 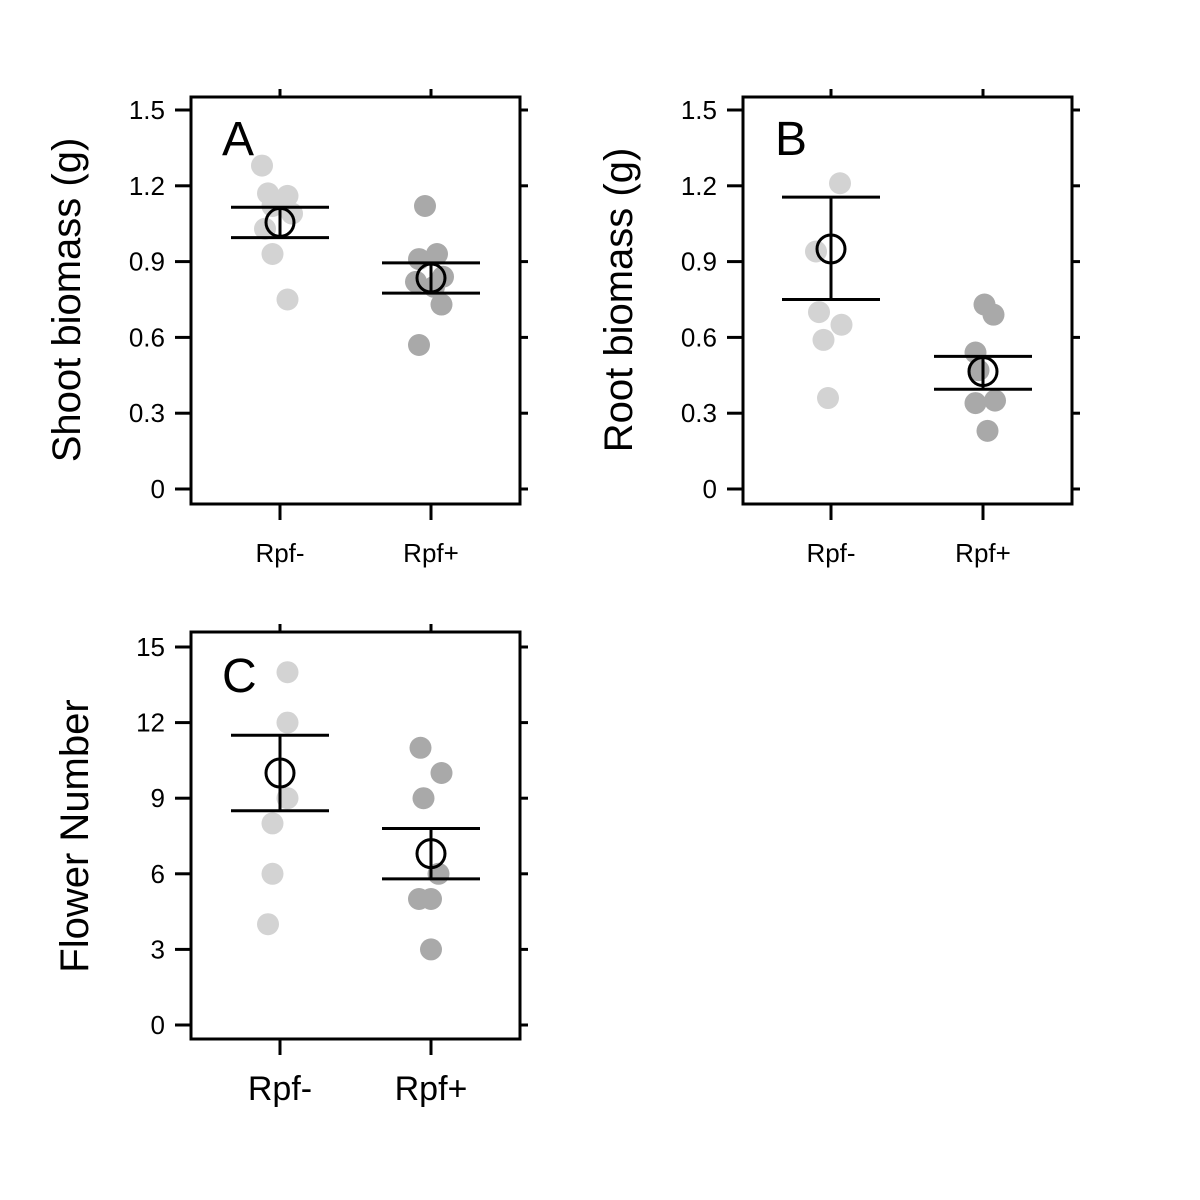 What do you see at coordinates (907, 307) in the screenshot?
I see `panel-b-marks` at bounding box center [907, 307].